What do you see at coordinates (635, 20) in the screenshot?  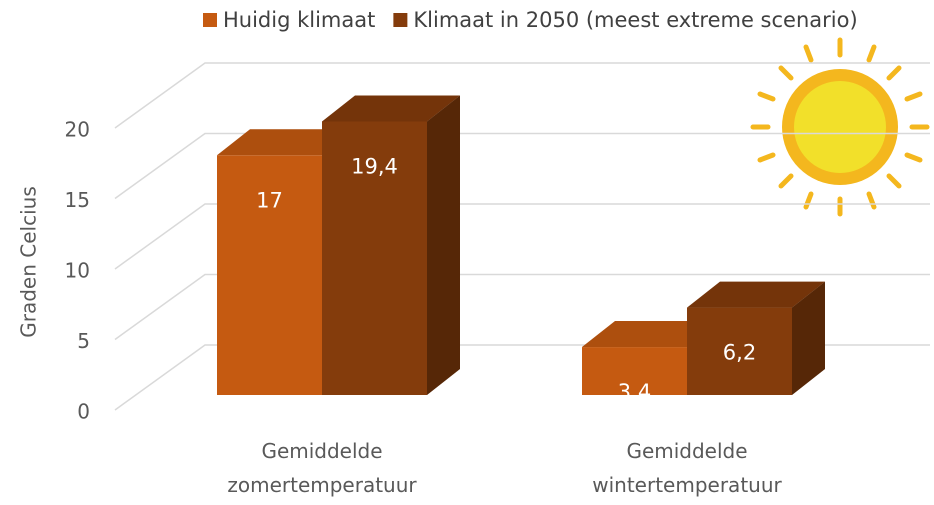 I see `legend-label: Klimaat in 2050 (meest extreme scenario)` at bounding box center [635, 20].